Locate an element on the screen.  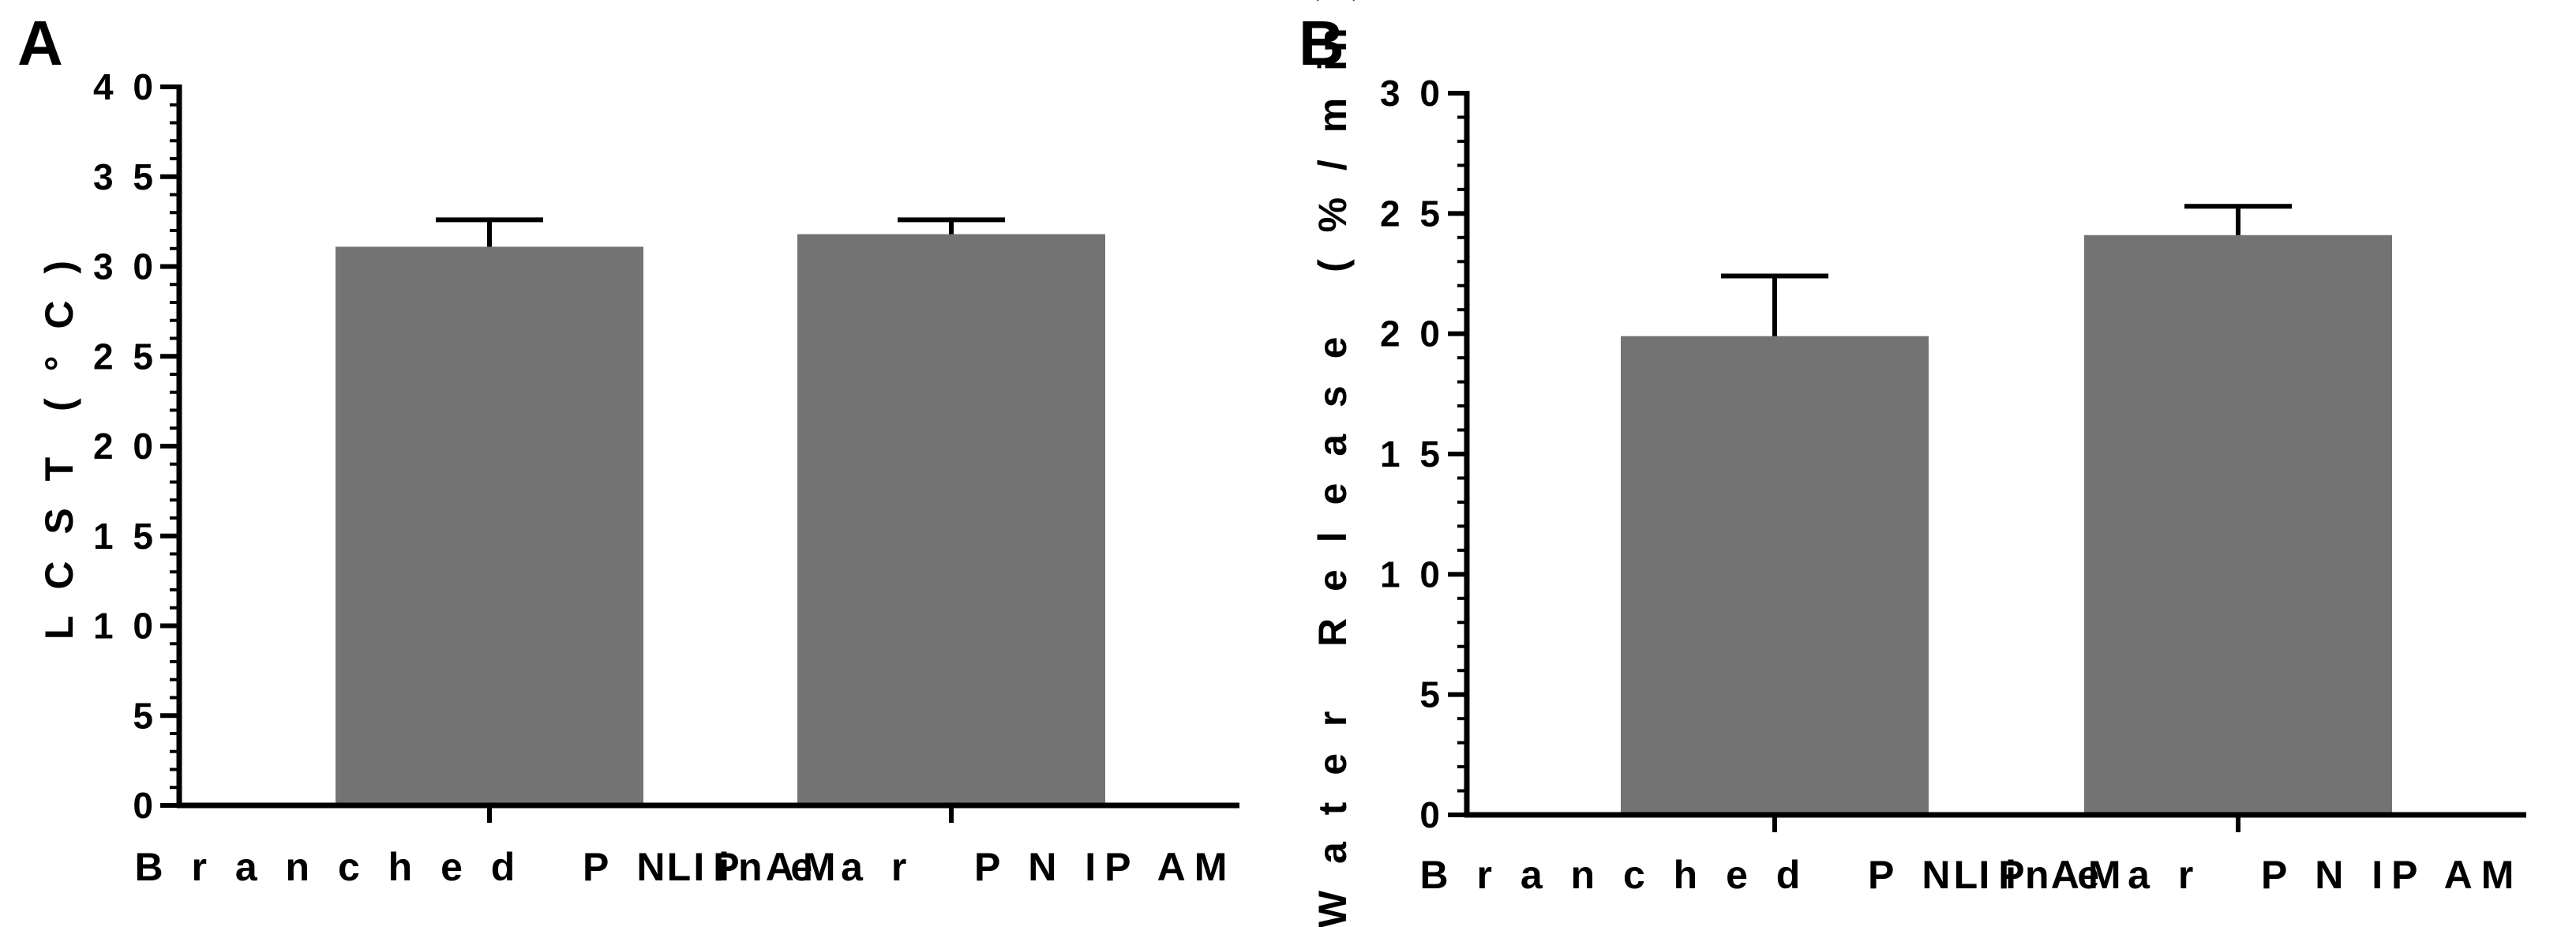
panel-label: B is located at coordinates (1321, 43).